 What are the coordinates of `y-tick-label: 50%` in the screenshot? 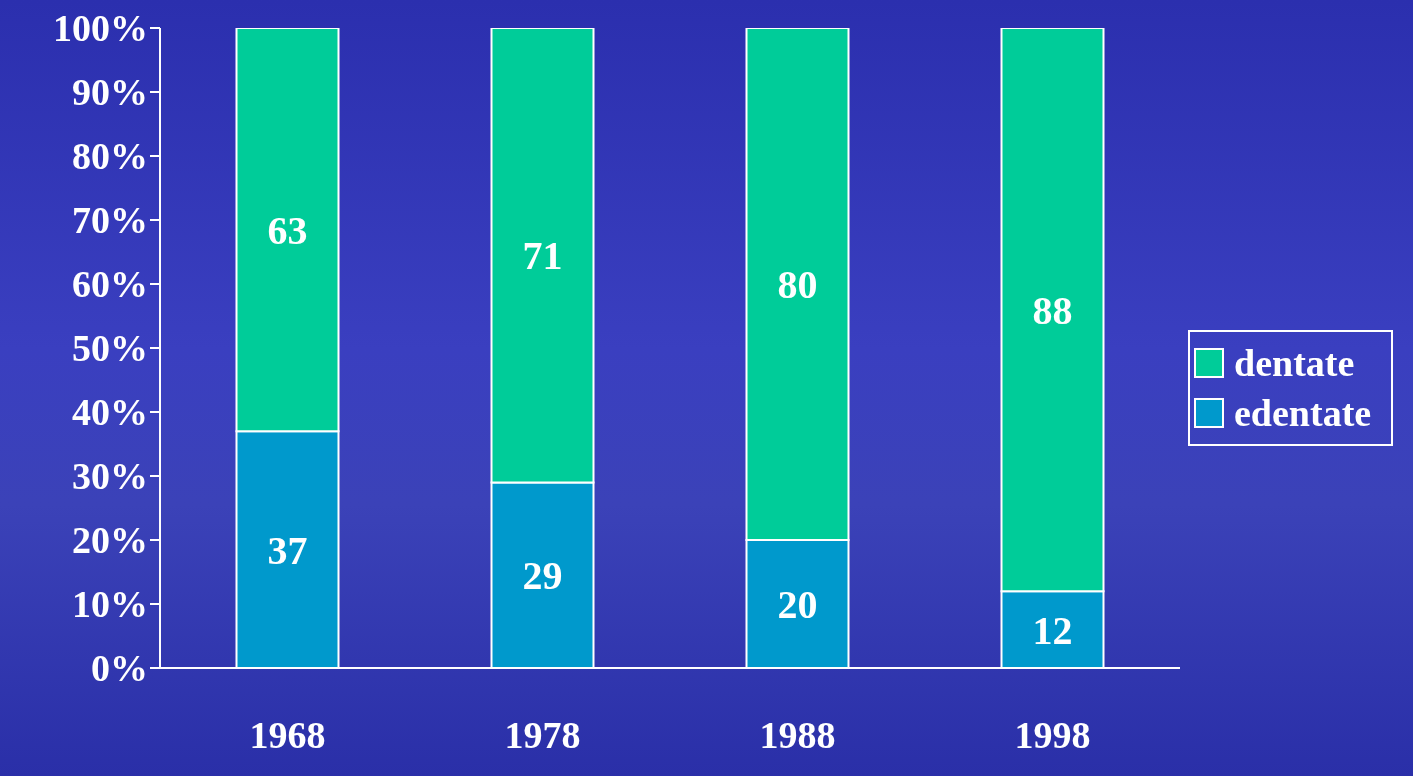 It's located at (110, 348).